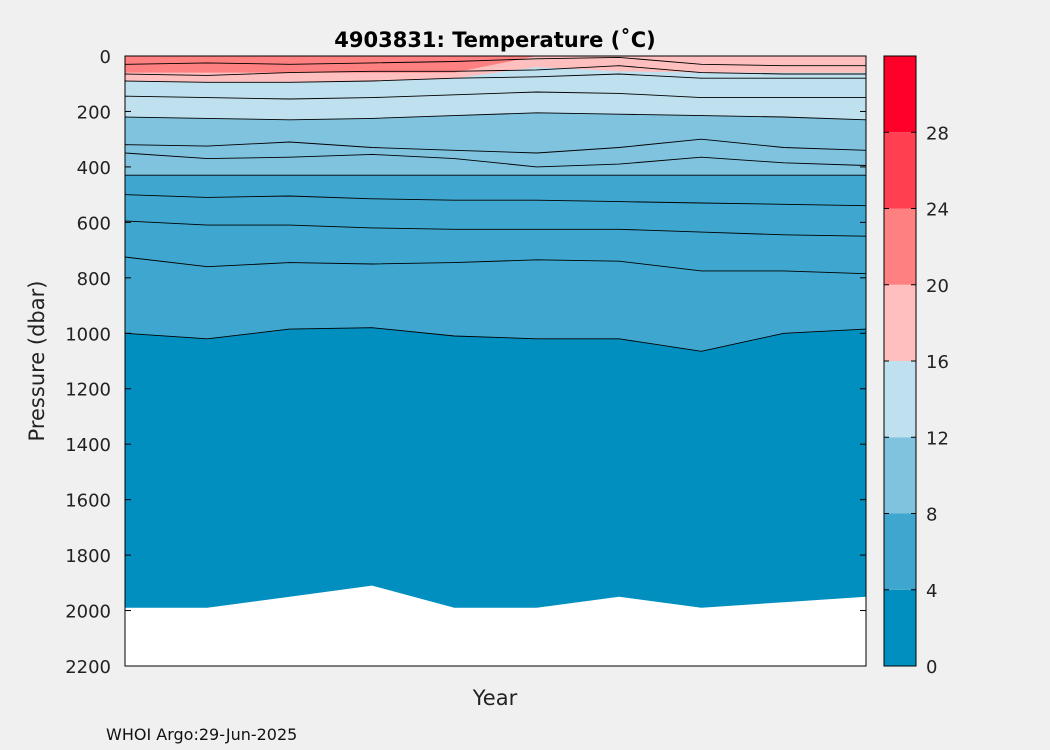  What do you see at coordinates (495, 698) in the screenshot?
I see `x-axis-label: Year` at bounding box center [495, 698].